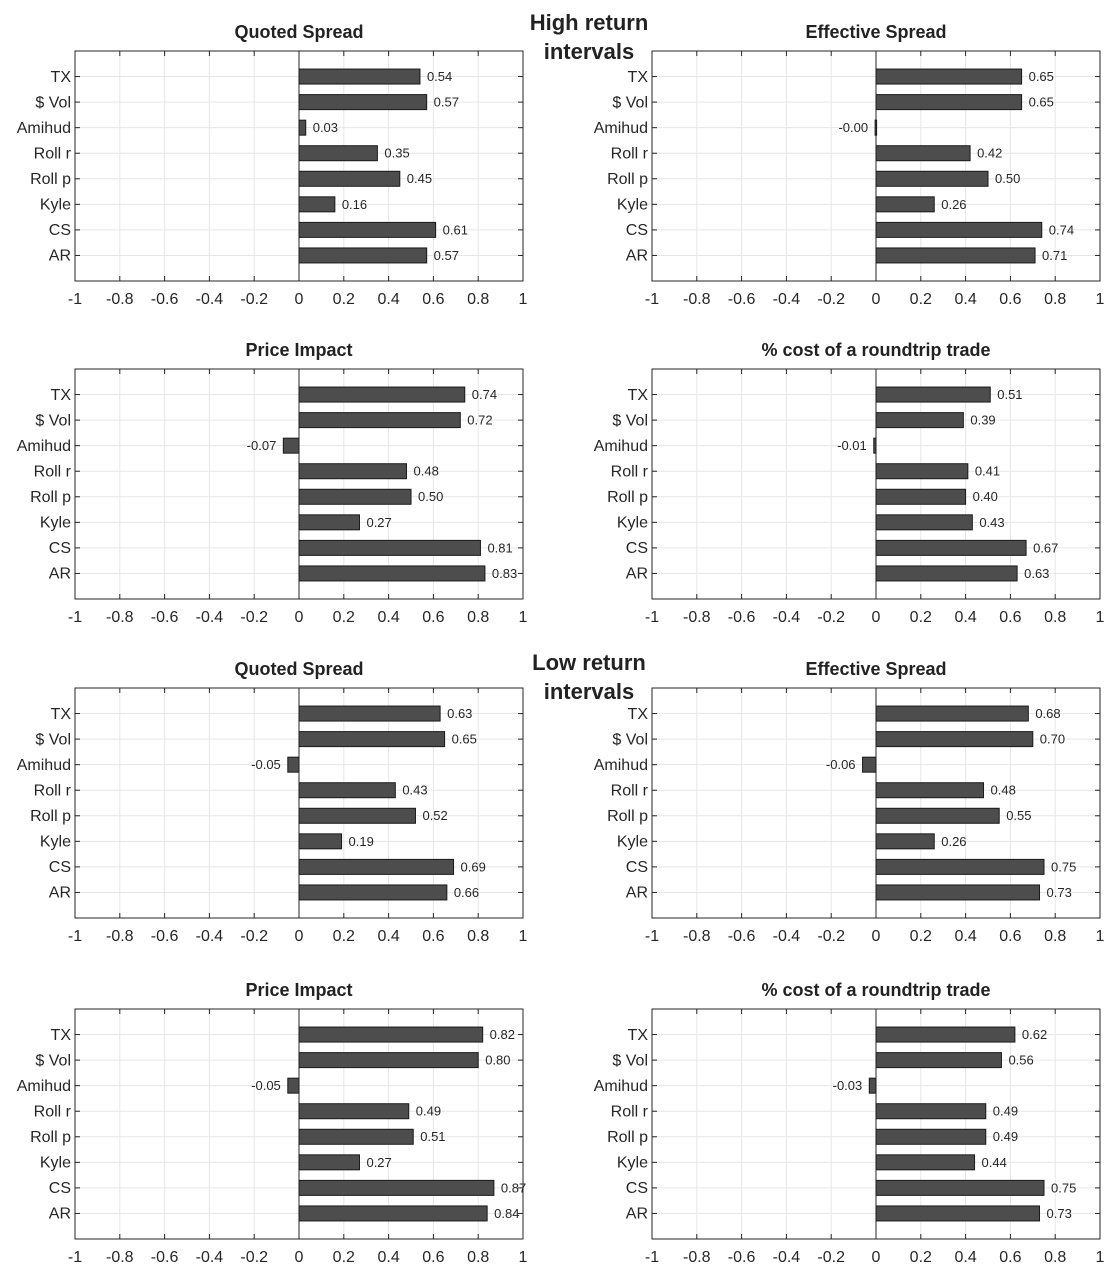 This screenshot has width=1113, height=1265. I want to click on data-label: 0.82, so click(502, 1034).